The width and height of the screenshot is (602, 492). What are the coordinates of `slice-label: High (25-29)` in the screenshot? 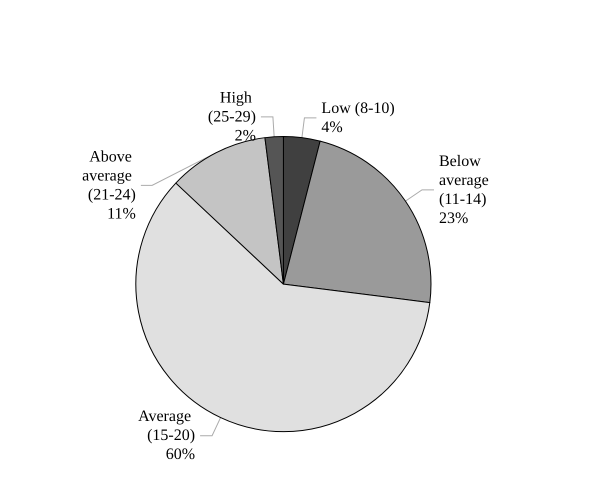 It's located at (232, 107).